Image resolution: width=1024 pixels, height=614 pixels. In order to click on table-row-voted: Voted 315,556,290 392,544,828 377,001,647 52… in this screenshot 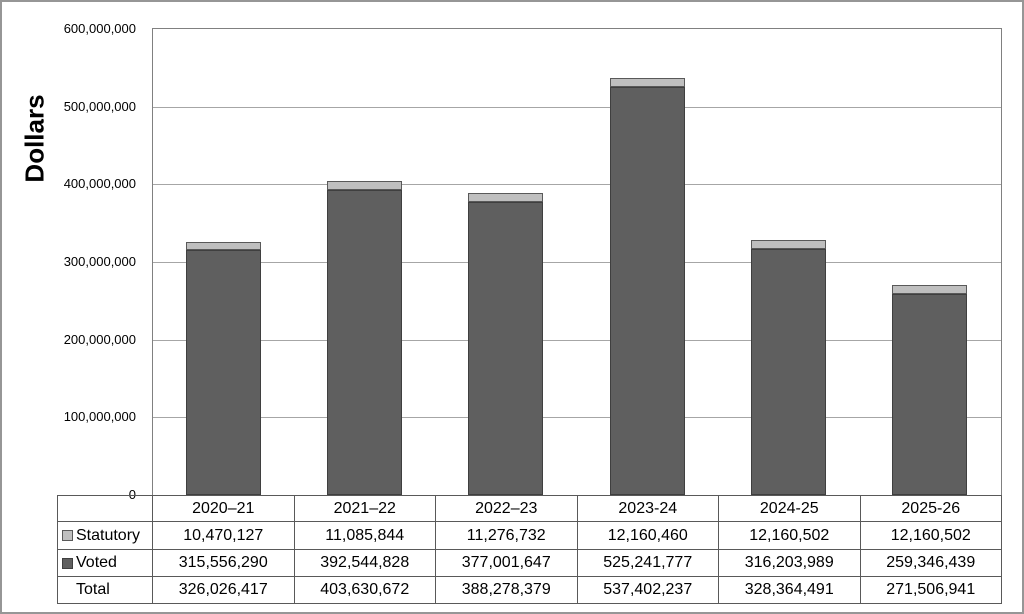, I will do `click(529, 563)`.